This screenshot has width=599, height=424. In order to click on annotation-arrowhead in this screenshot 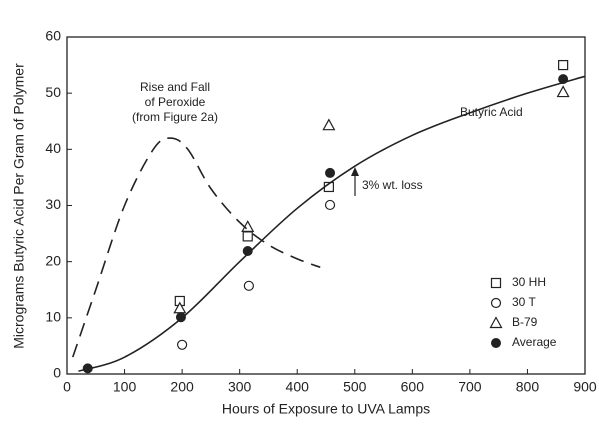, I will do `click(355, 171)`.